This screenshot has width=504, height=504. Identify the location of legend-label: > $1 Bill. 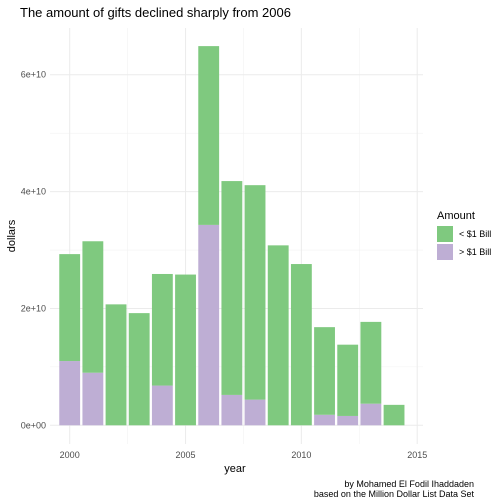
(475, 252).